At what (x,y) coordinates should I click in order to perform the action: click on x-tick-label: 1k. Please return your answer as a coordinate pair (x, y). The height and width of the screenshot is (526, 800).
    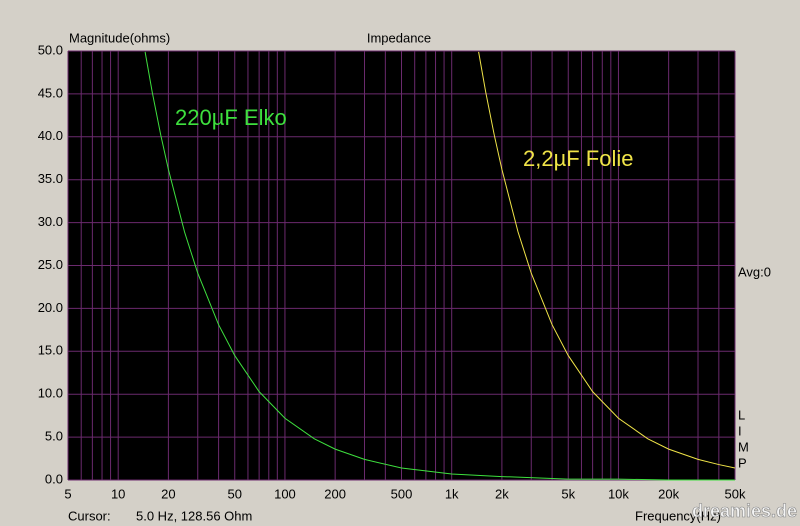
    Looking at the image, I should click on (452, 493).